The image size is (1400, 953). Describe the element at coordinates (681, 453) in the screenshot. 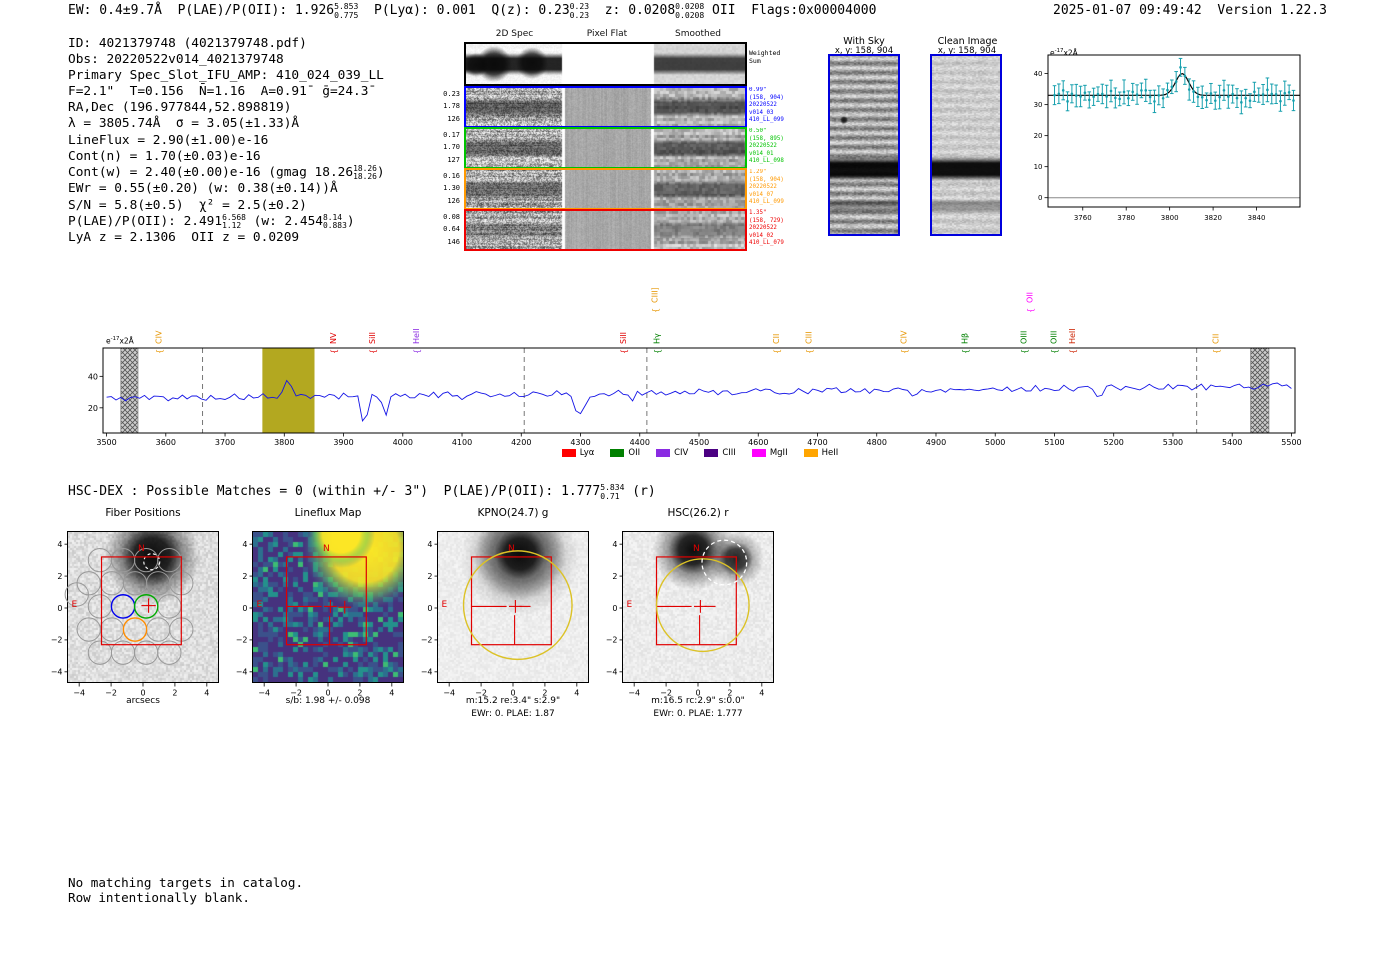

I see `legend-label: CIV` at that location.